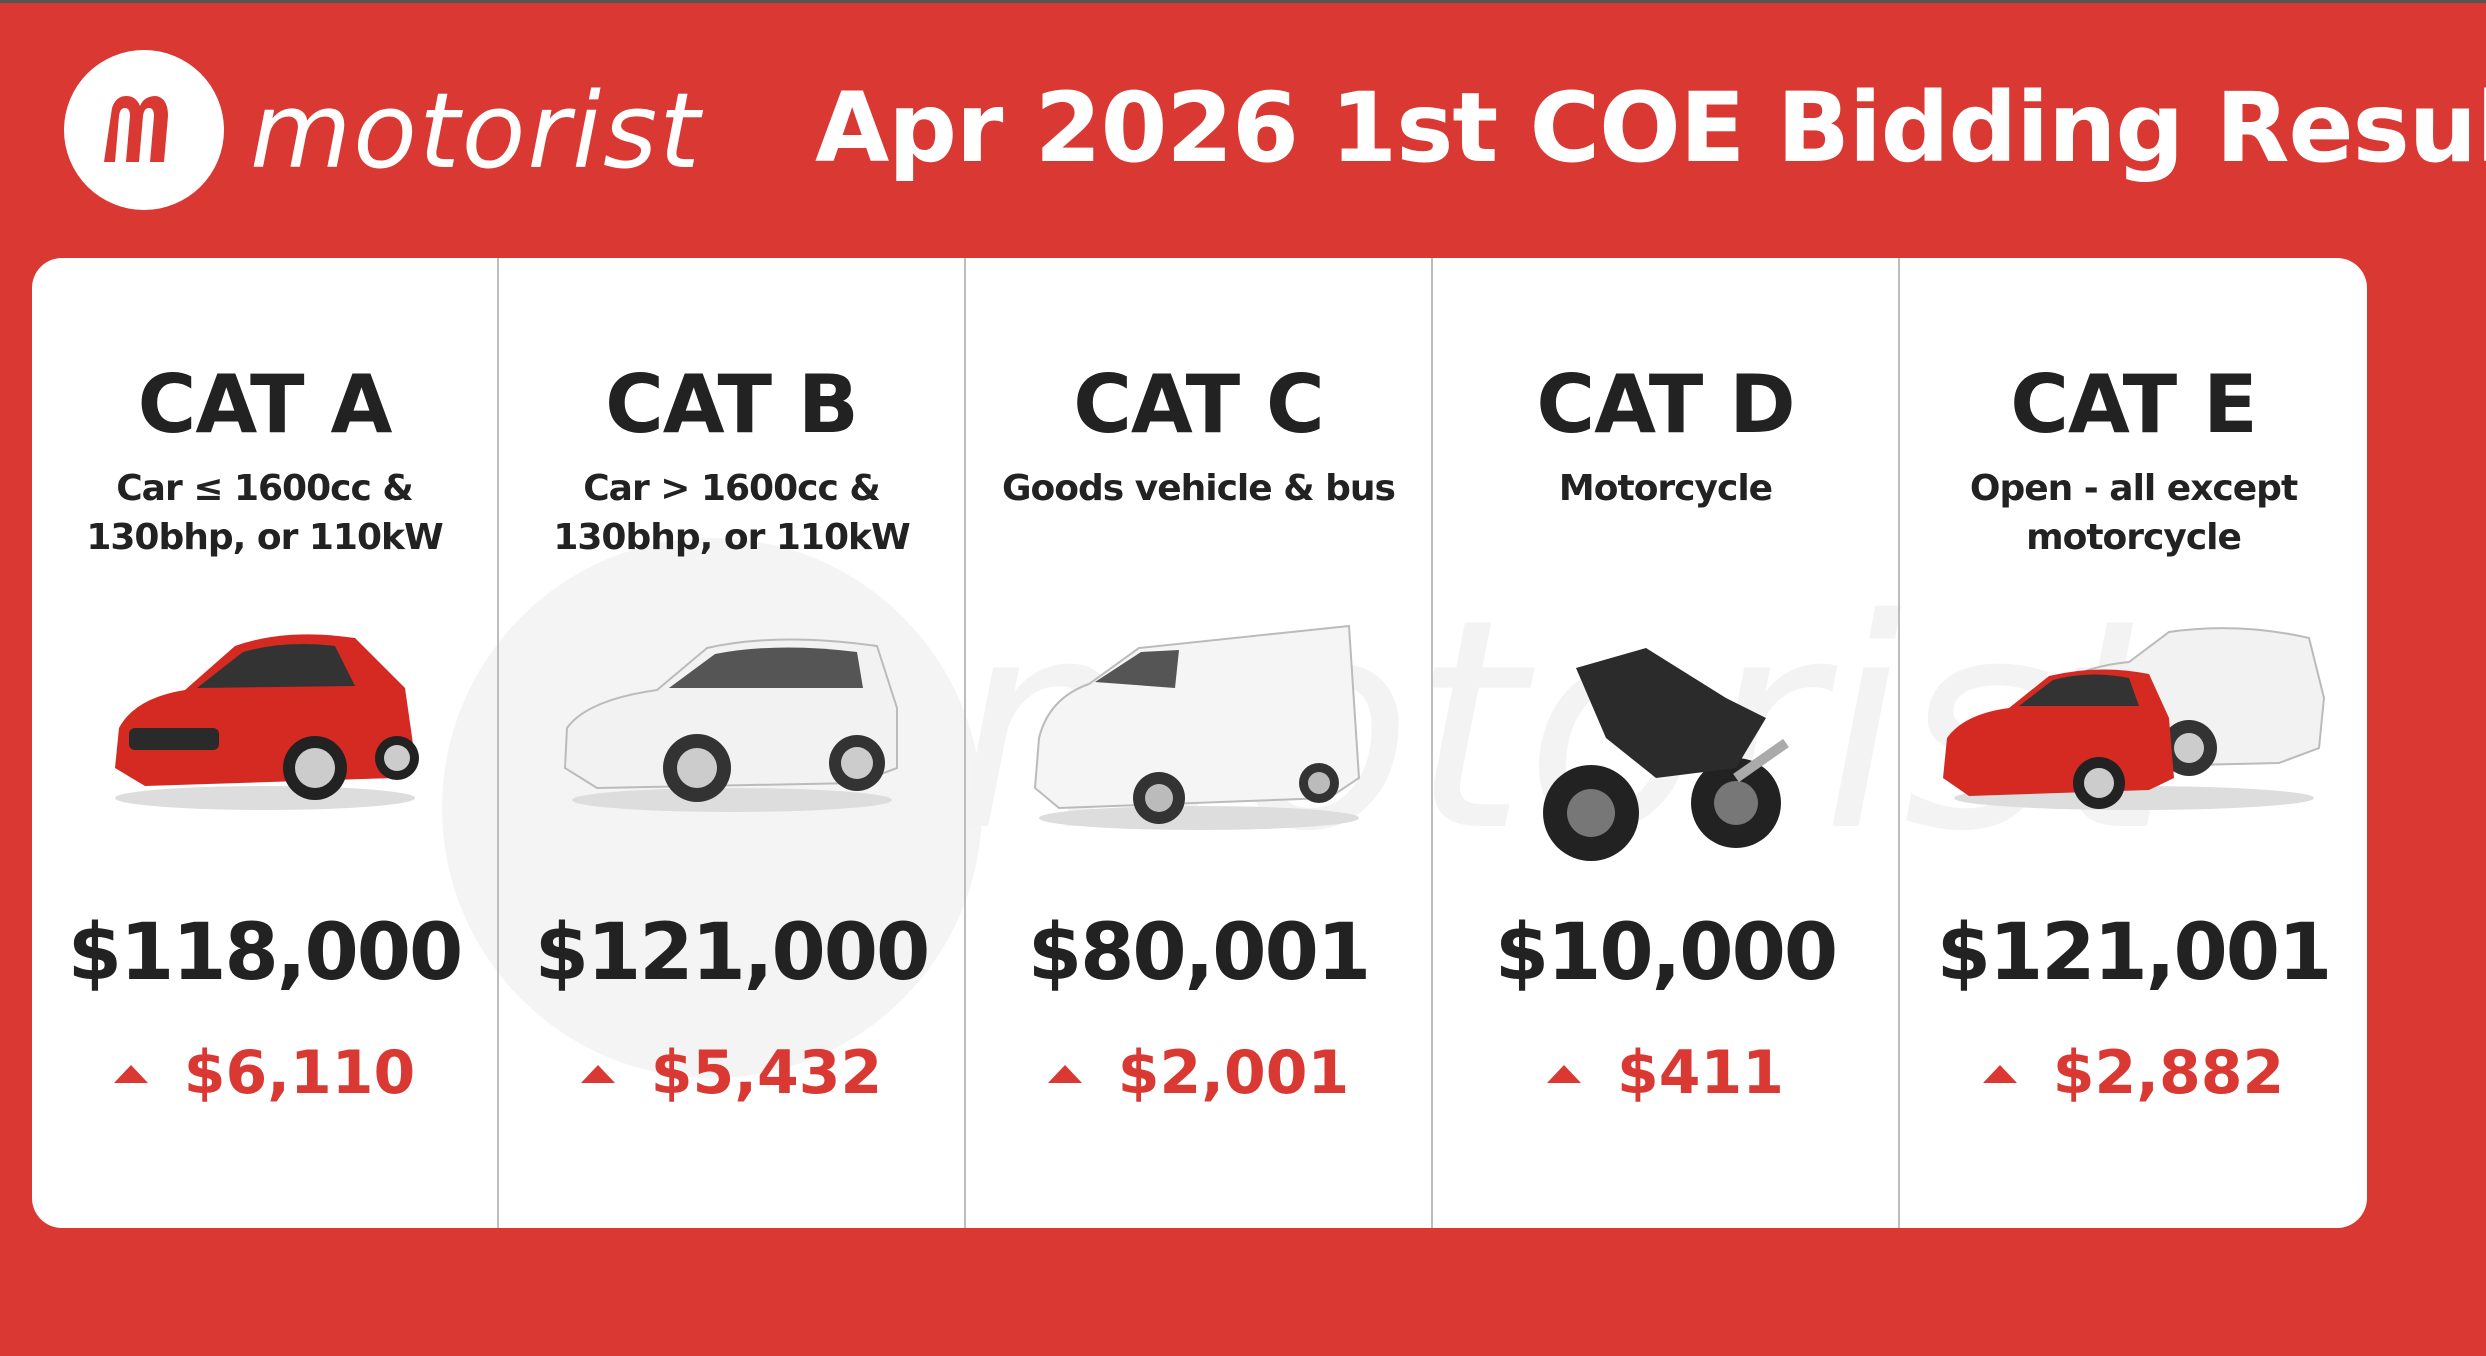 The image size is (2486, 1356). I want to click on change-value: $2,001, so click(1233, 1073).